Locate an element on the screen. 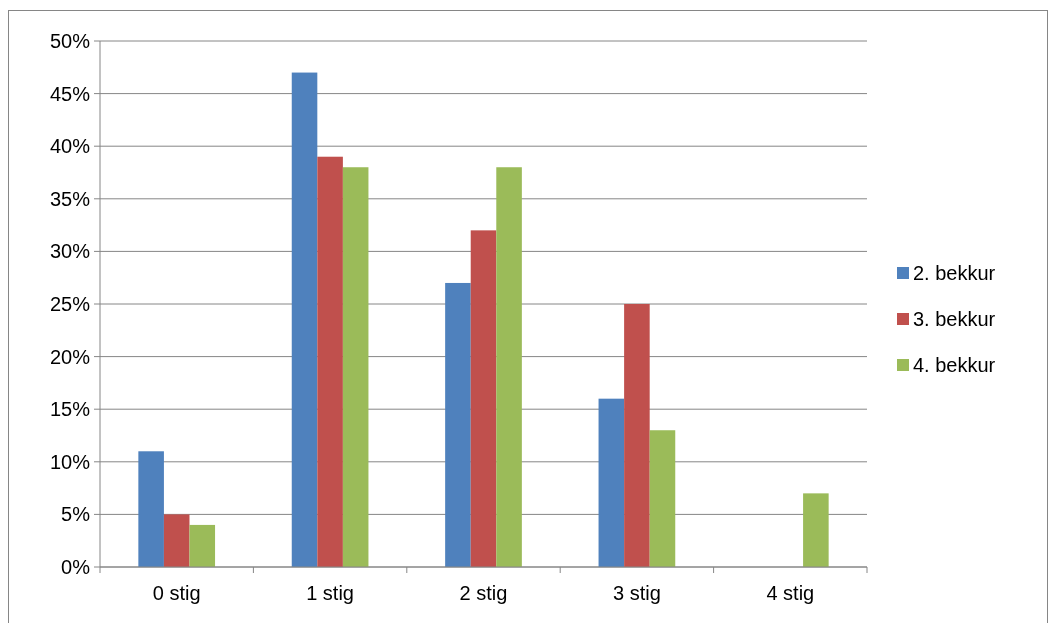 The width and height of the screenshot is (1051, 623). y-tick-label: 5% is located at coordinates (76, 514).